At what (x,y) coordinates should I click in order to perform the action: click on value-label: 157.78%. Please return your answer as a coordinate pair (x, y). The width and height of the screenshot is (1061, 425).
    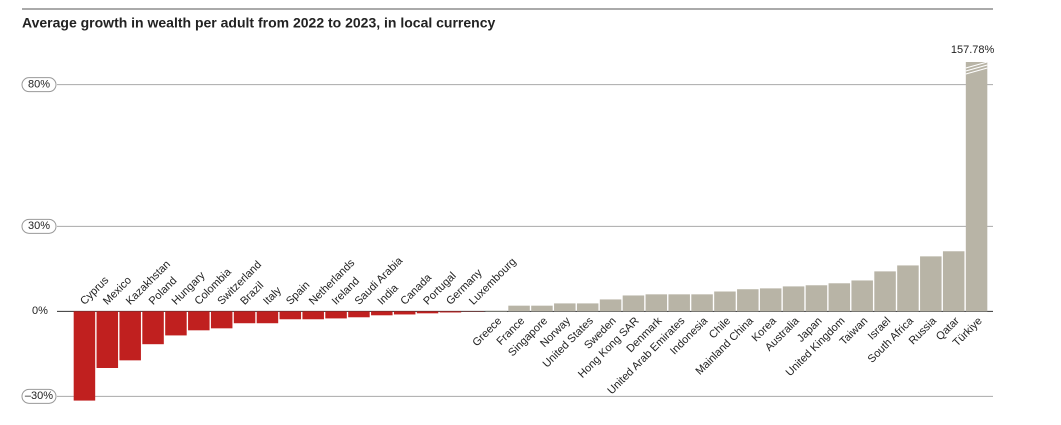
    Looking at the image, I should click on (973, 50).